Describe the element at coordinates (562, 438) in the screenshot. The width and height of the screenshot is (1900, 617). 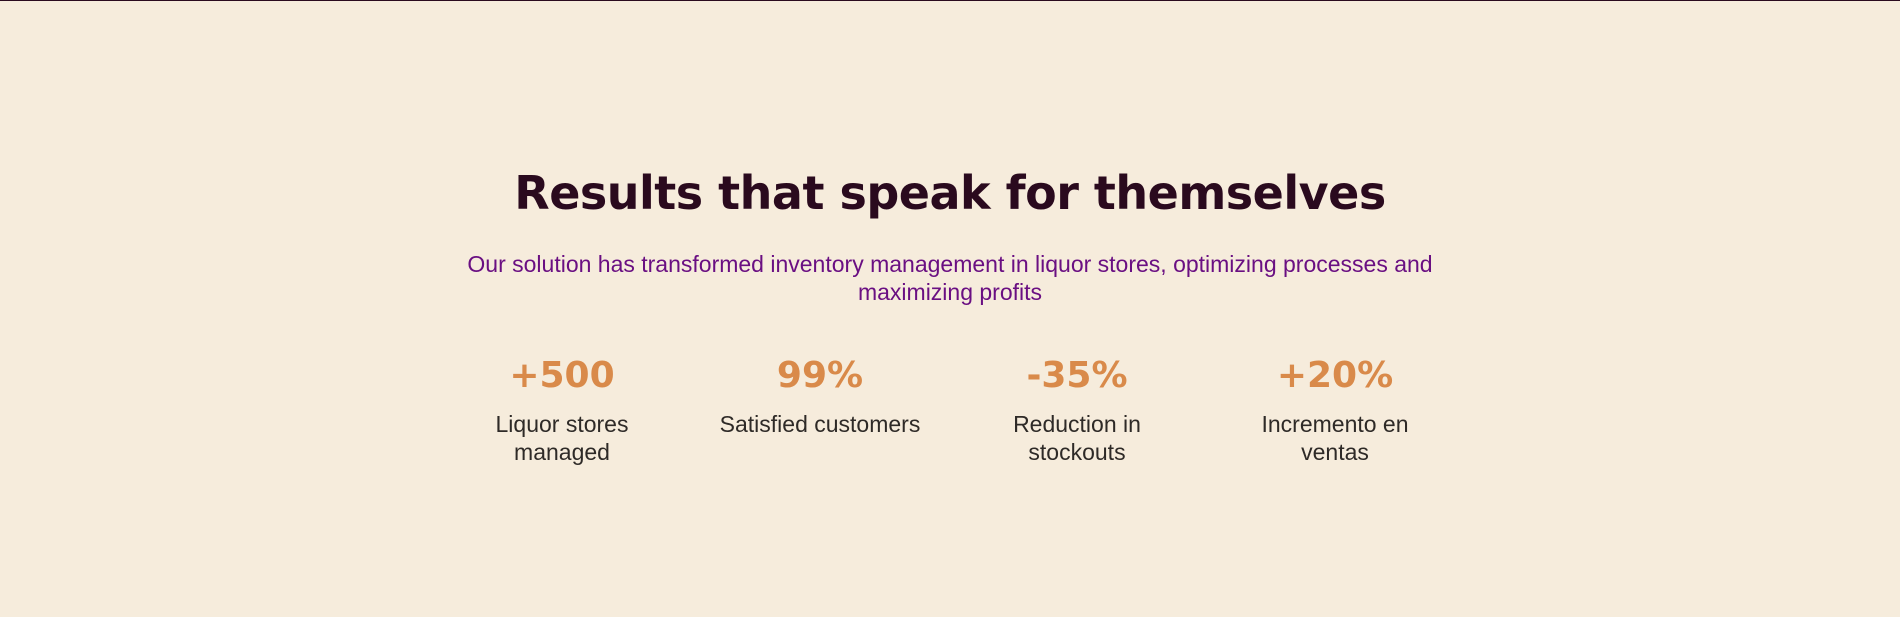
I see `stat-label: Liquor stores managed` at that location.